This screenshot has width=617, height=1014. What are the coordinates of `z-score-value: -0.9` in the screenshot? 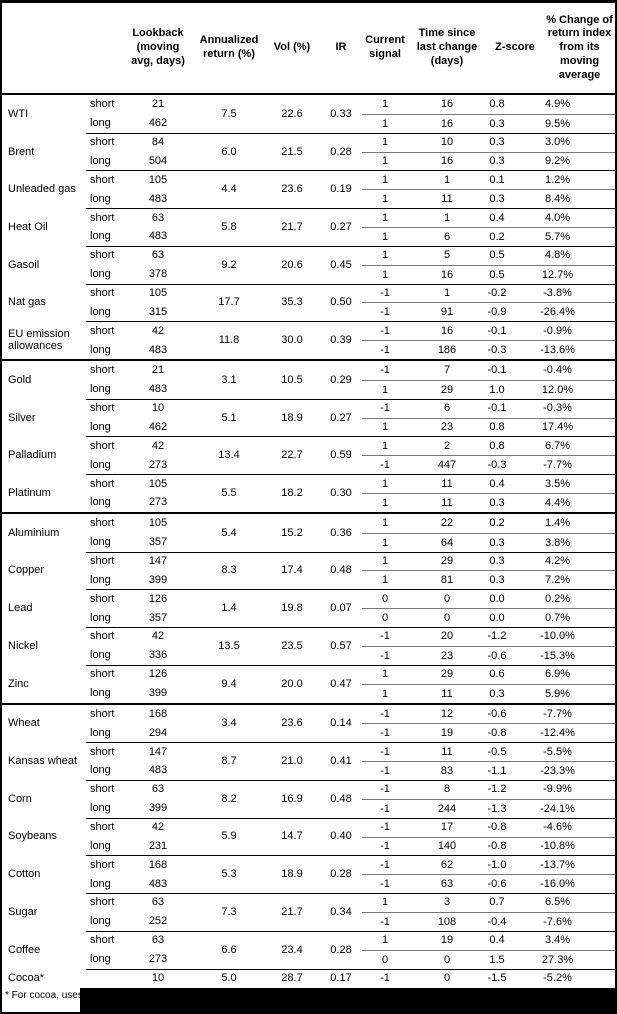 It's located at (515, 311).